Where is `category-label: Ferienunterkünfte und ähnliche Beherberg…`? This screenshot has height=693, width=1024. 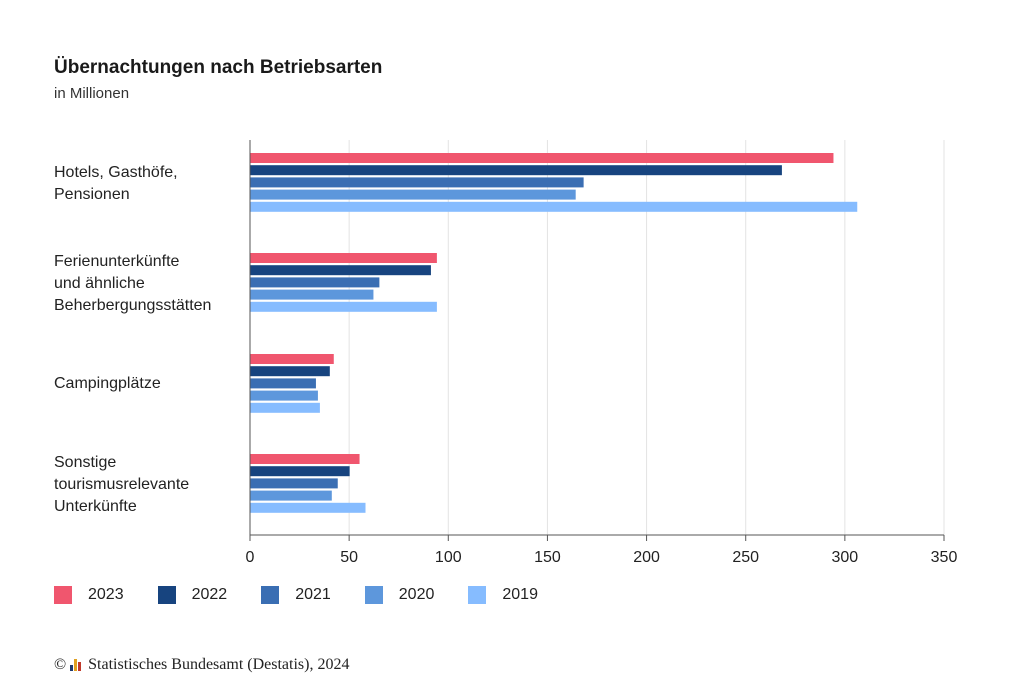 category-label: Ferienunterkünfte und ähnliche Beherberg… is located at coordinates (133, 283).